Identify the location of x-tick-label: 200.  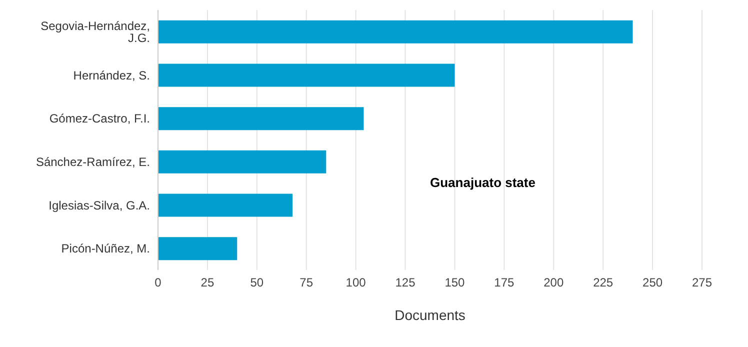
(554, 283).